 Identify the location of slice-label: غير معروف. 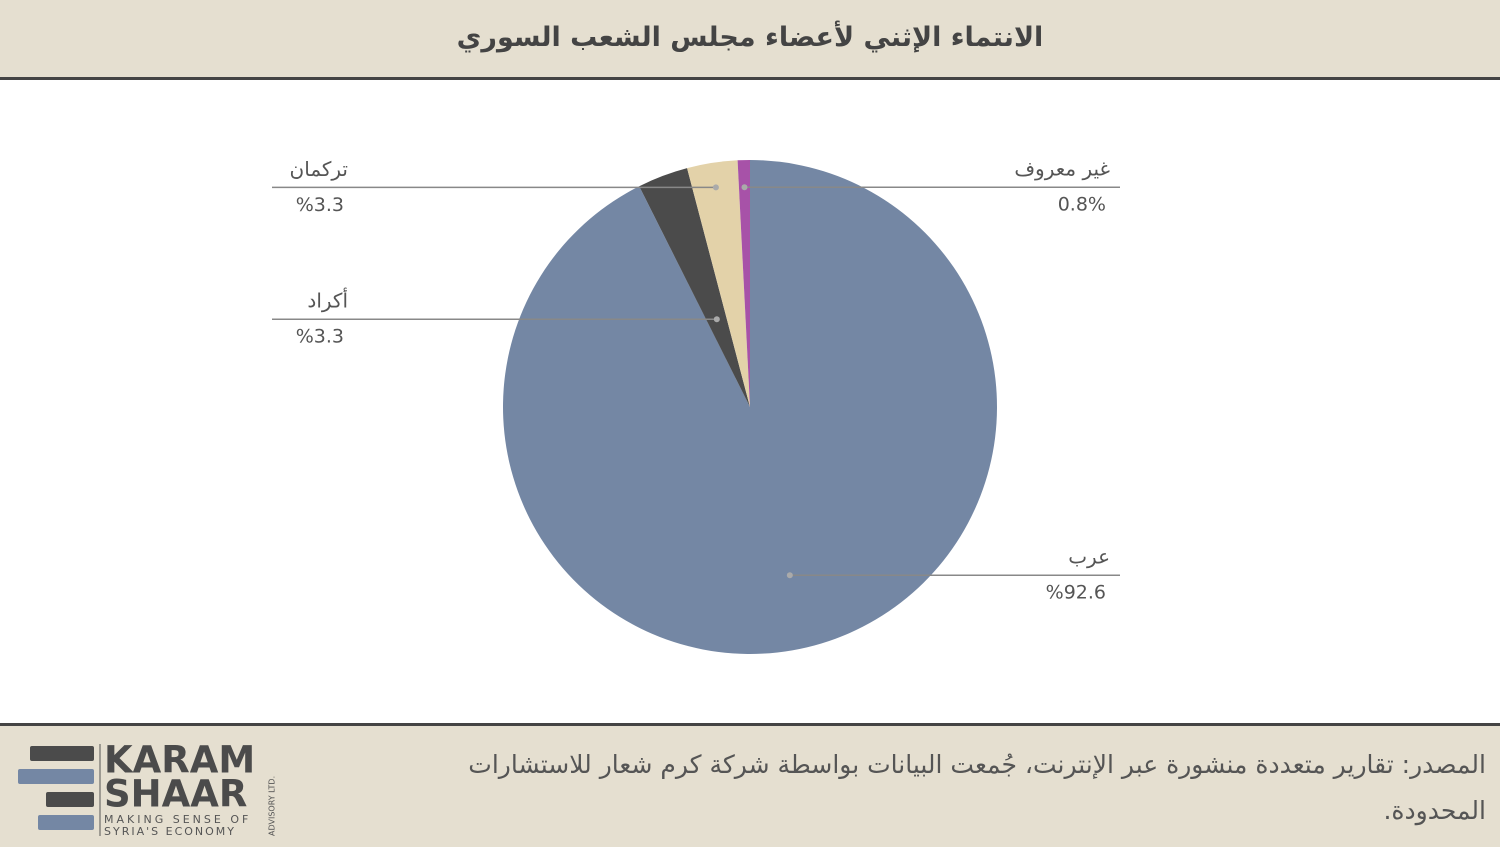
(1062, 169).